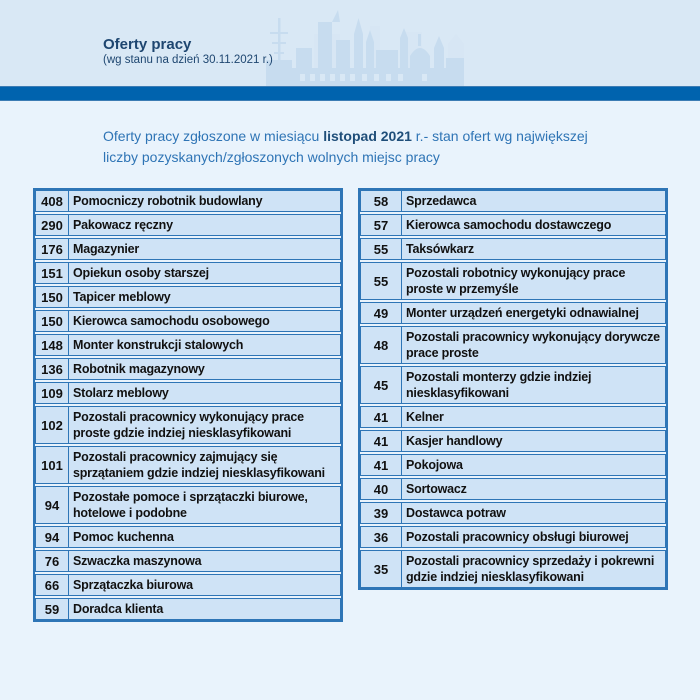 The width and height of the screenshot is (700, 700). What do you see at coordinates (441, 201) in the screenshot?
I see `offer-label: Sprzedawca` at bounding box center [441, 201].